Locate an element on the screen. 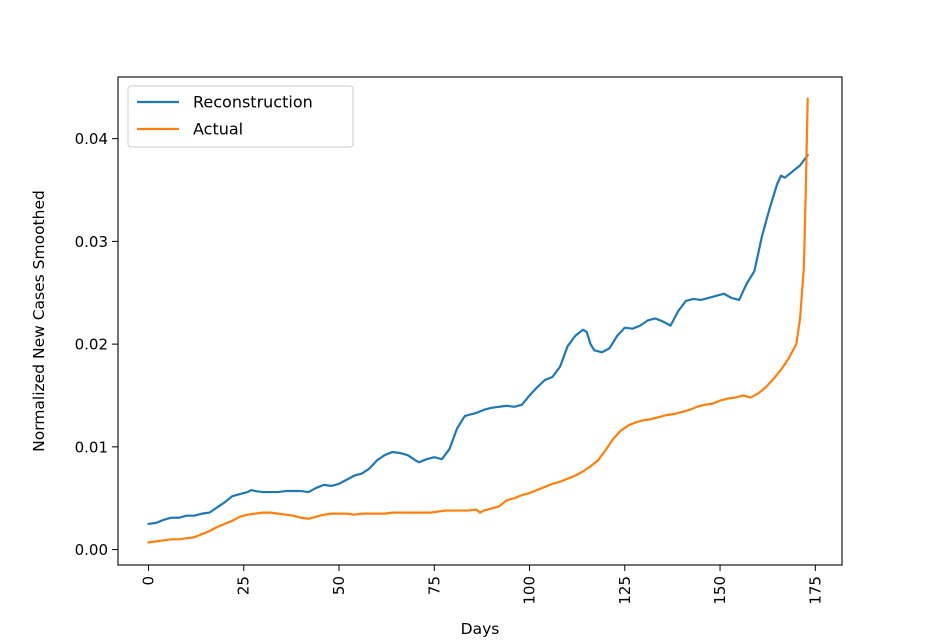 Image resolution: width=937 pixels, height=643 pixels. x-axis-label: Days is located at coordinates (480, 629).